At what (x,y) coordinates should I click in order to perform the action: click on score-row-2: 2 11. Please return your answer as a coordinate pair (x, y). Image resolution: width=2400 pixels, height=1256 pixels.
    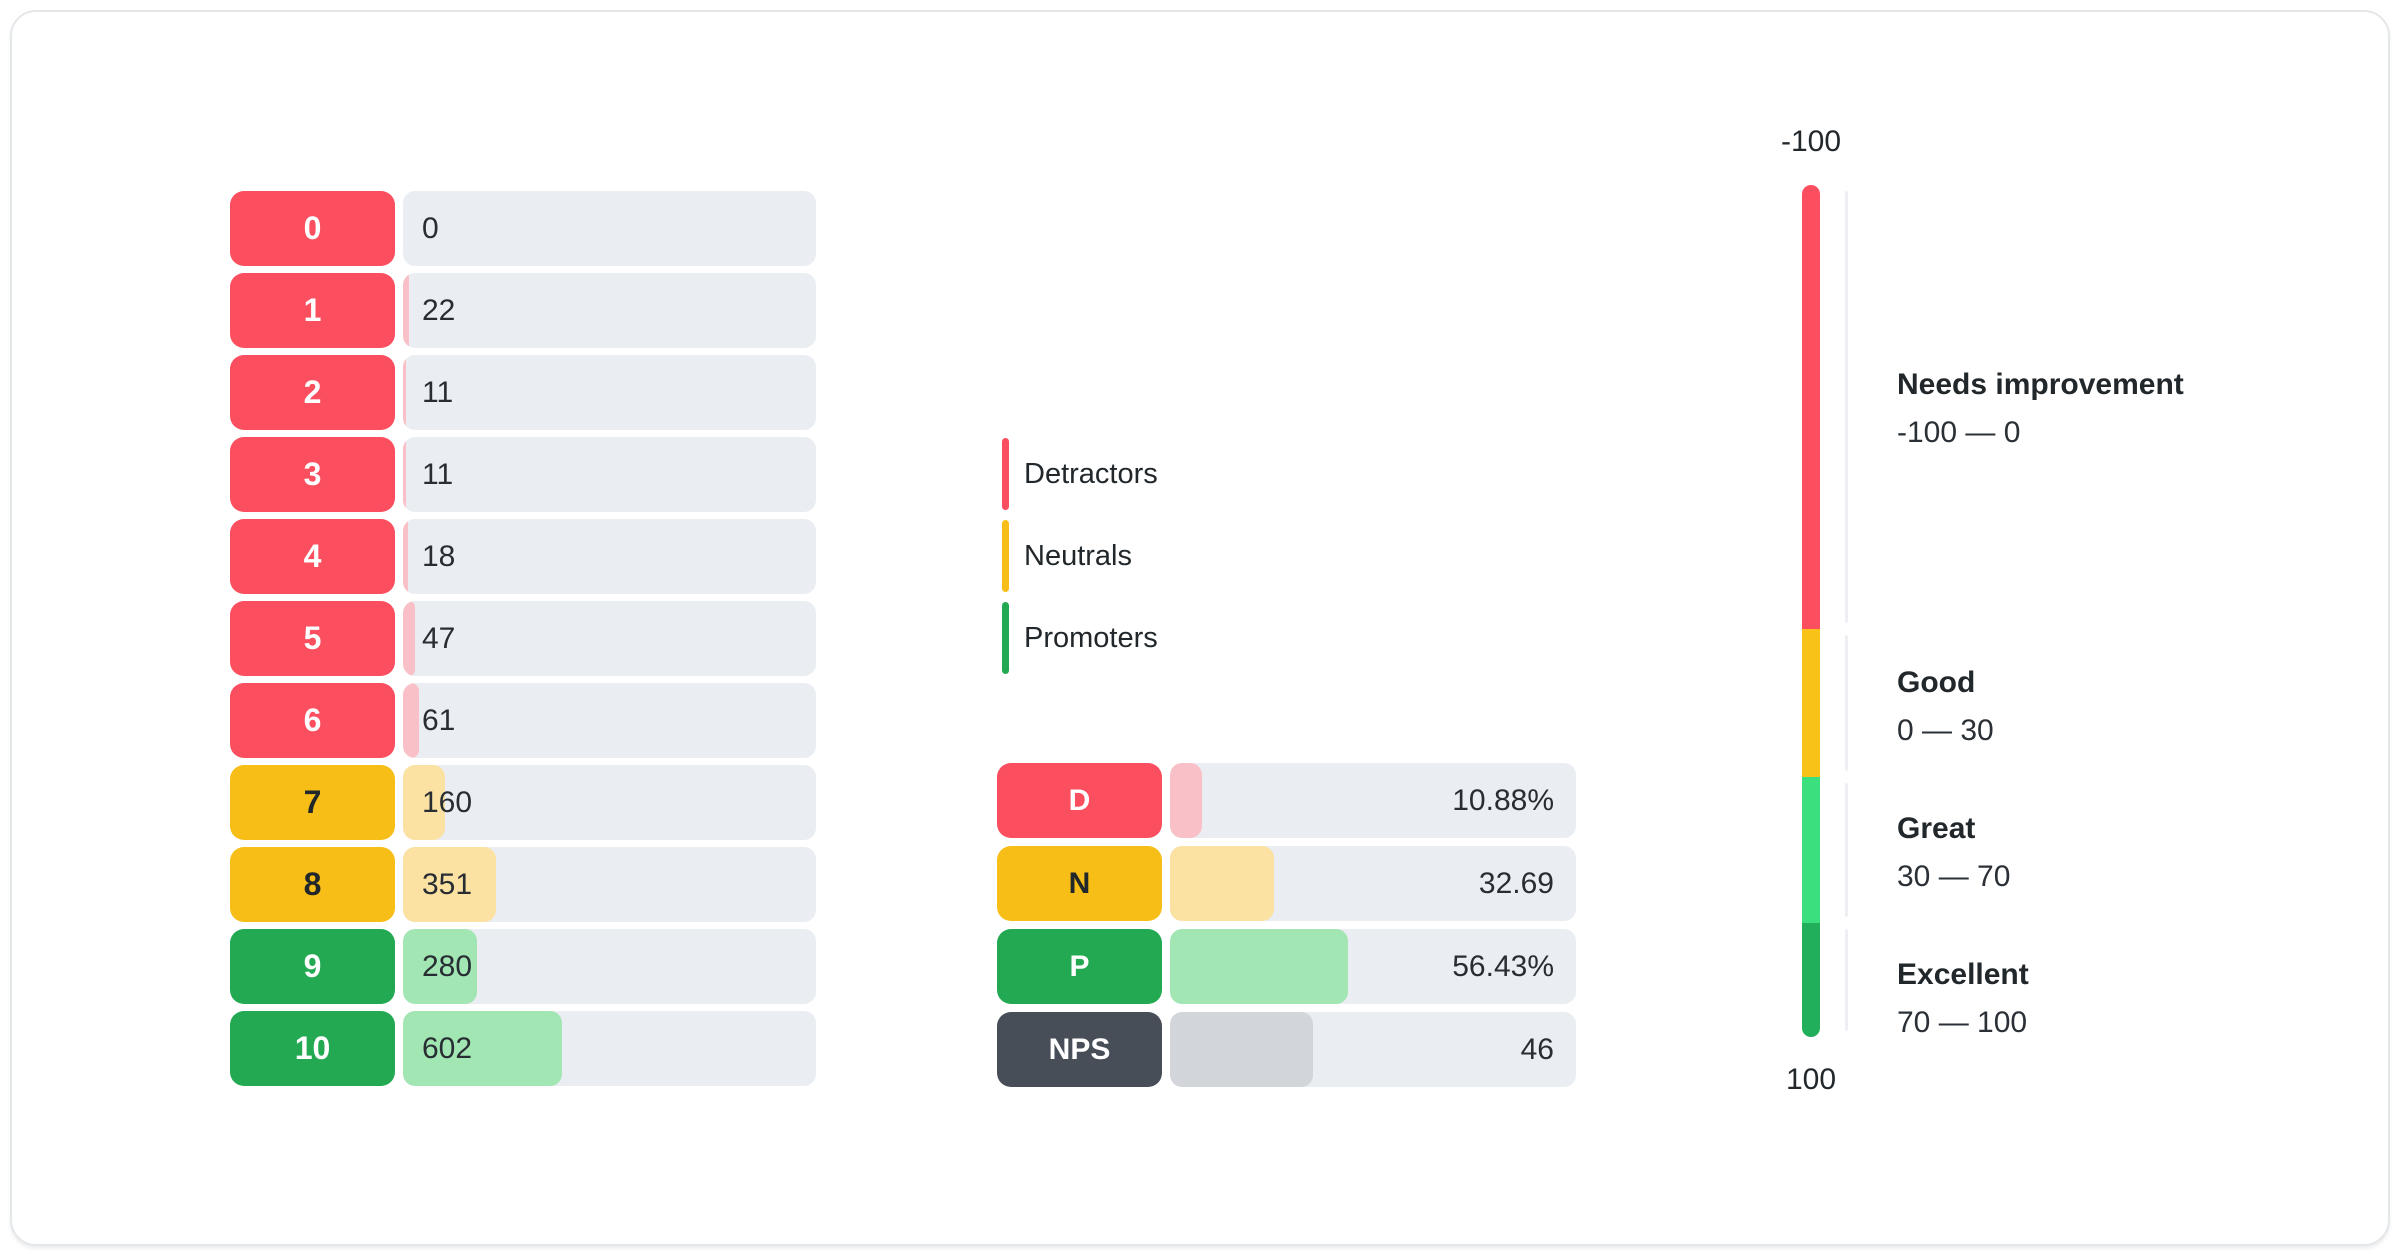
    Looking at the image, I should click on (523, 392).